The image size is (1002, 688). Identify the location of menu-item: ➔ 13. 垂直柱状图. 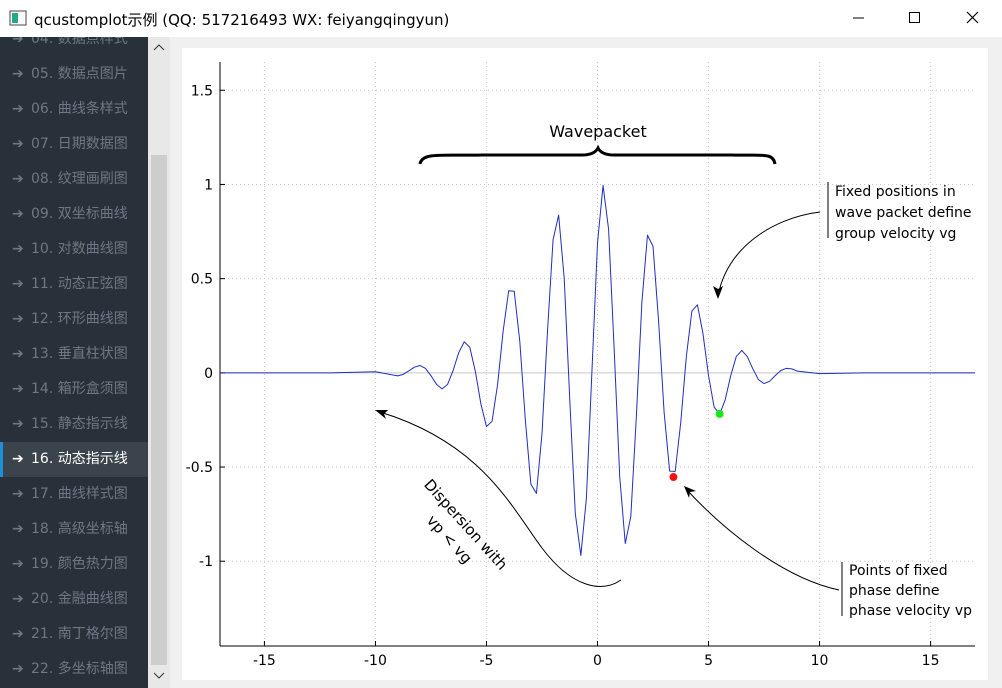
(70, 354).